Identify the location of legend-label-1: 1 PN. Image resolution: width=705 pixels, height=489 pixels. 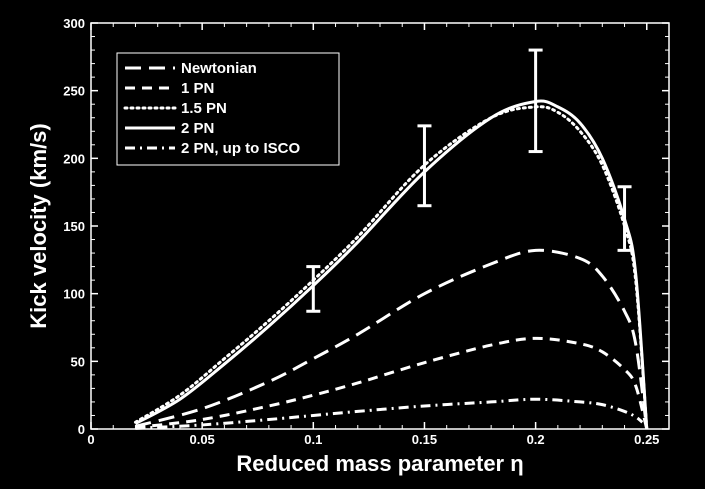
(197, 88).